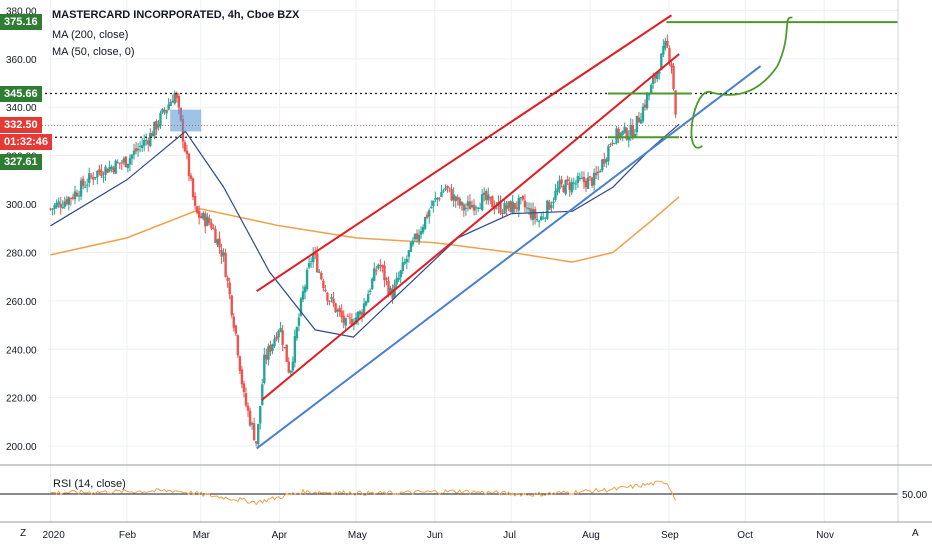  What do you see at coordinates (21, 253) in the screenshot?
I see `y-tick-label-4: 280.00` at bounding box center [21, 253].